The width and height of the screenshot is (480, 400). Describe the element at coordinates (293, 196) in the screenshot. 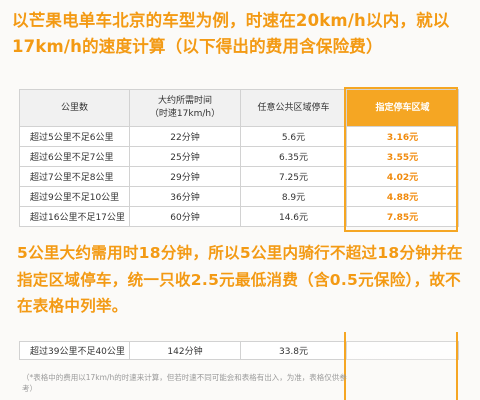

I see `cell-any-parking-fee: 8.9元` at that location.